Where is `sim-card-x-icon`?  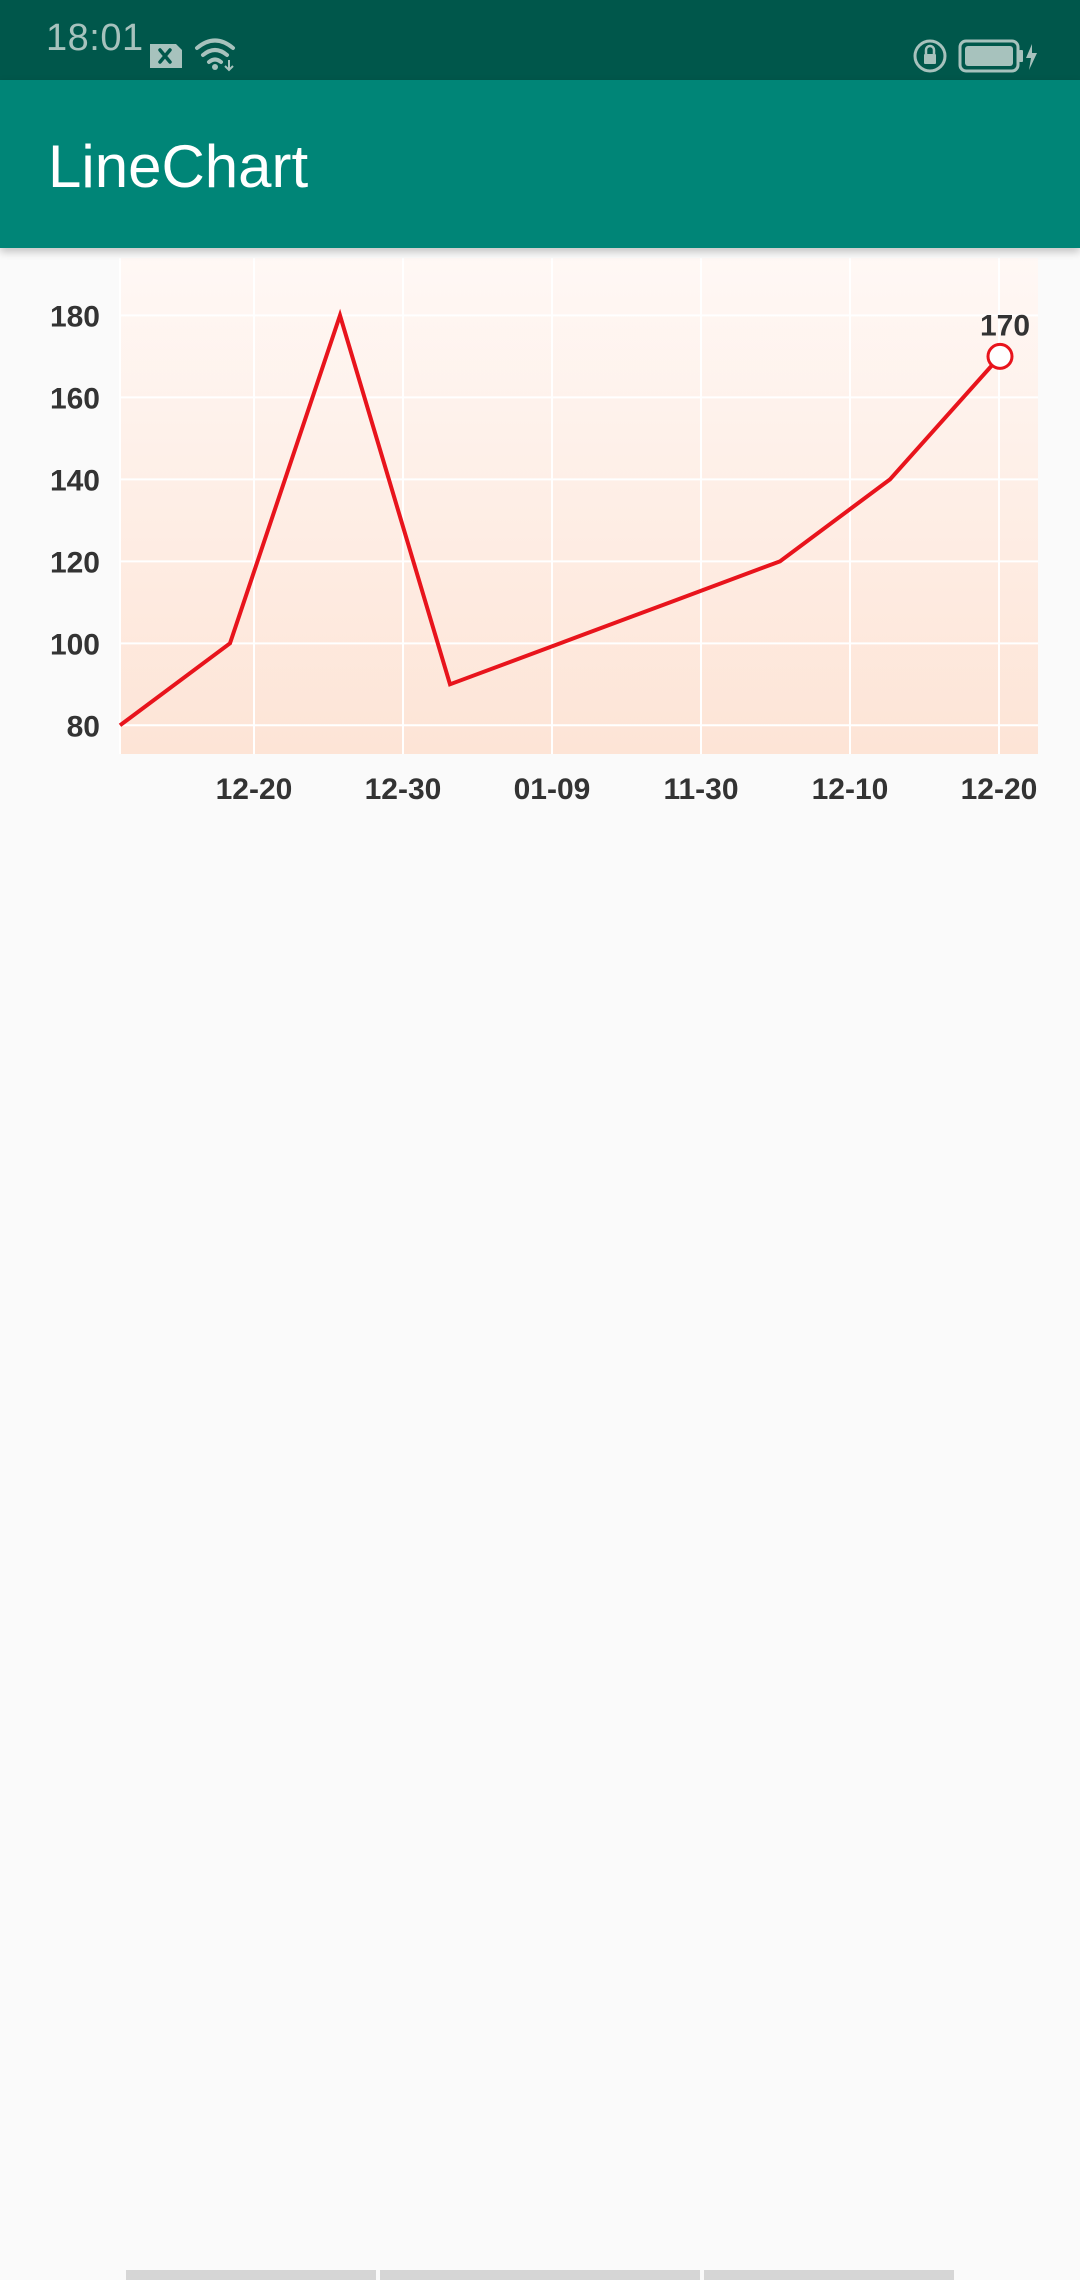 sim-card-x-icon is located at coordinates (166, 56).